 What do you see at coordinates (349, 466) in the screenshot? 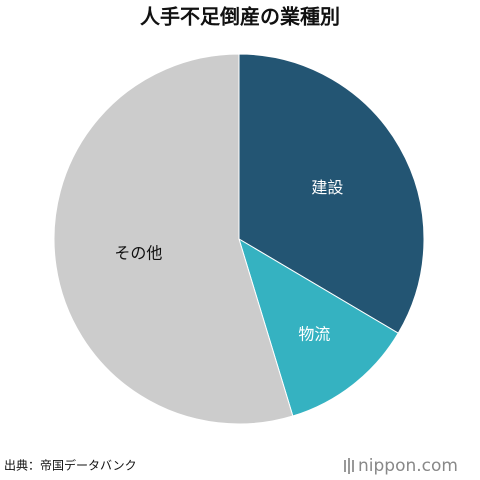
I see `logo-icon` at bounding box center [349, 466].